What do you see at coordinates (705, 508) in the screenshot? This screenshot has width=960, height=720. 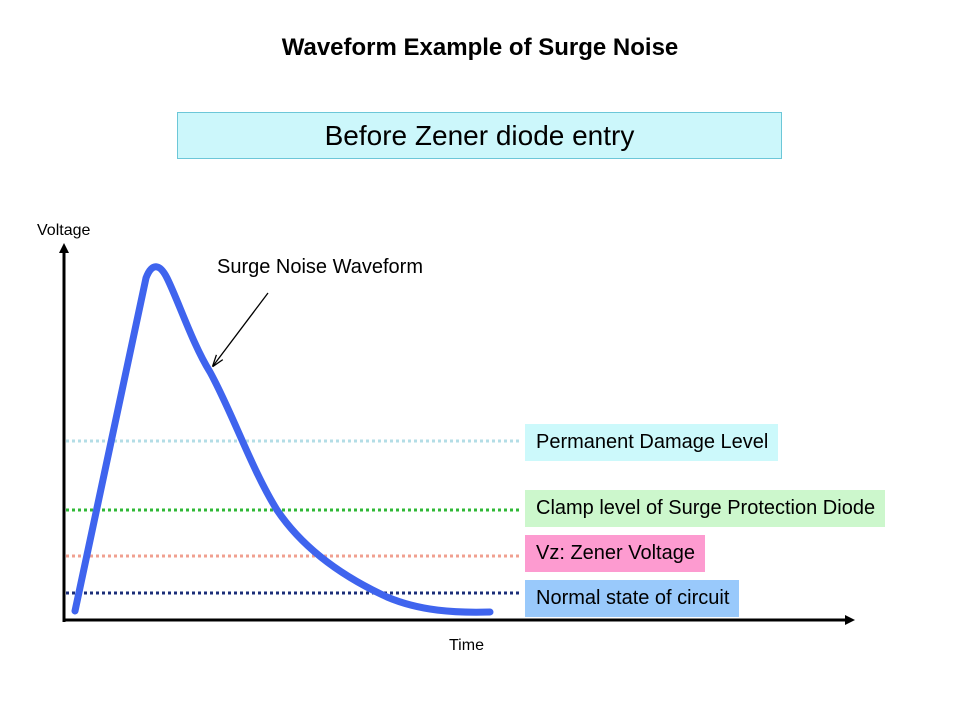 I see `clamp-level-label: Clamp level of Surge Protection Diode` at bounding box center [705, 508].